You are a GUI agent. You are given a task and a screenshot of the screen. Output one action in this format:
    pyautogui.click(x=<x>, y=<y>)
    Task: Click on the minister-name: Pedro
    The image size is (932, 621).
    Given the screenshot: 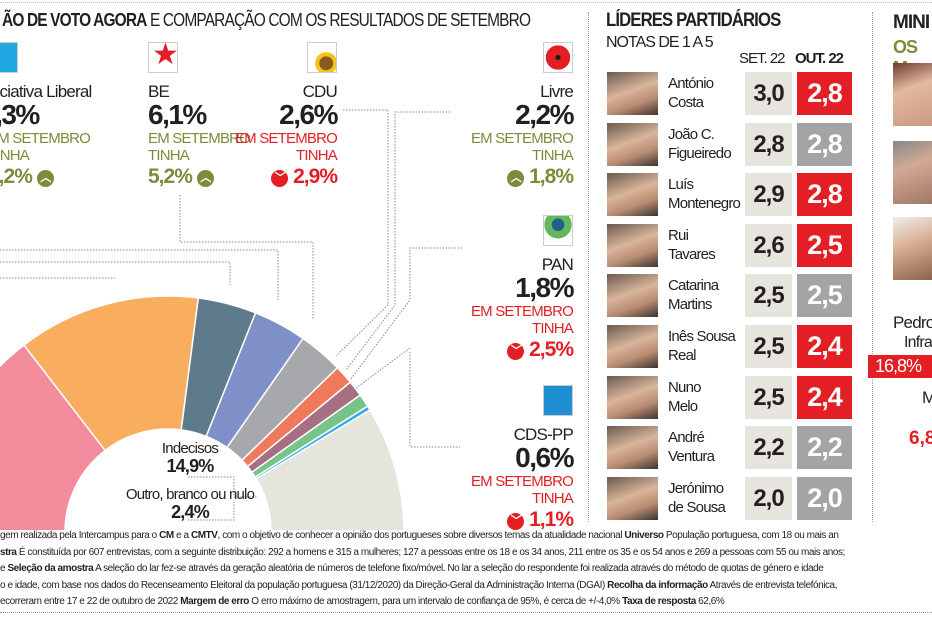 What is the action you would take?
    pyautogui.click(x=912, y=322)
    